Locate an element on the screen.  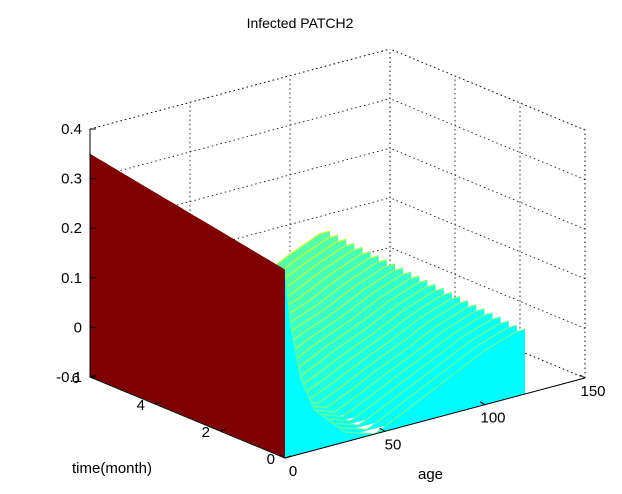
z-tick-label: 0.2 is located at coordinates (71, 228).